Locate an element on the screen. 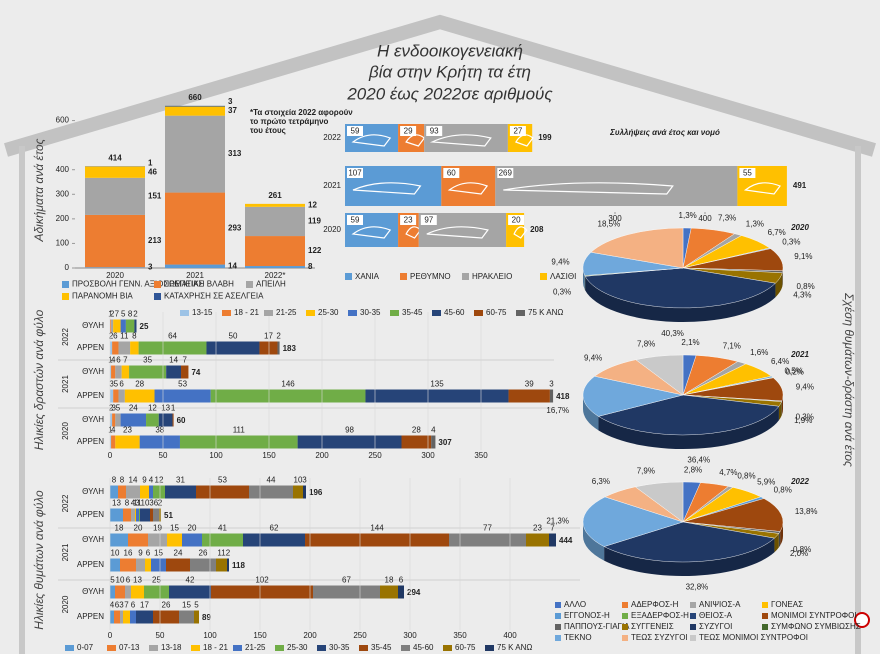 The width and height of the screenshot is (880, 654). data-label: 1,3% is located at coordinates (755, 224).